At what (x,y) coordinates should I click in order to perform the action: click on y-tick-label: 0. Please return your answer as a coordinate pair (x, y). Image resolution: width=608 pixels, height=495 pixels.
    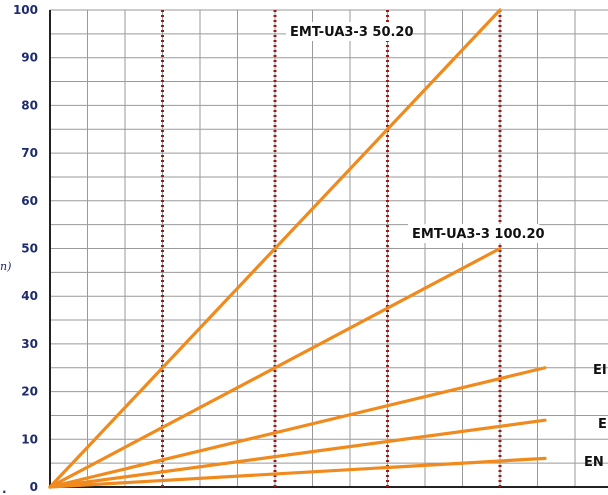
    Looking at the image, I should click on (34, 487).